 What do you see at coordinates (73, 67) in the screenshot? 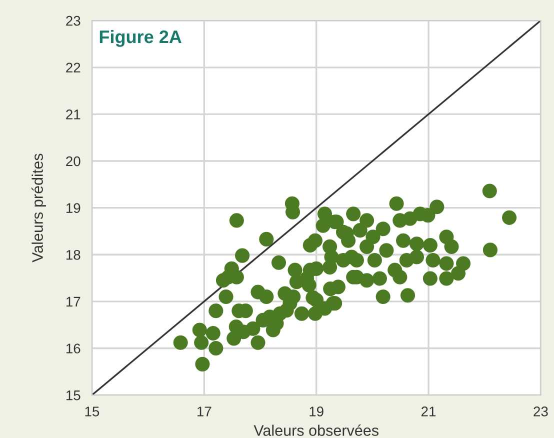
I see `y-tick-label: 22` at bounding box center [73, 67].